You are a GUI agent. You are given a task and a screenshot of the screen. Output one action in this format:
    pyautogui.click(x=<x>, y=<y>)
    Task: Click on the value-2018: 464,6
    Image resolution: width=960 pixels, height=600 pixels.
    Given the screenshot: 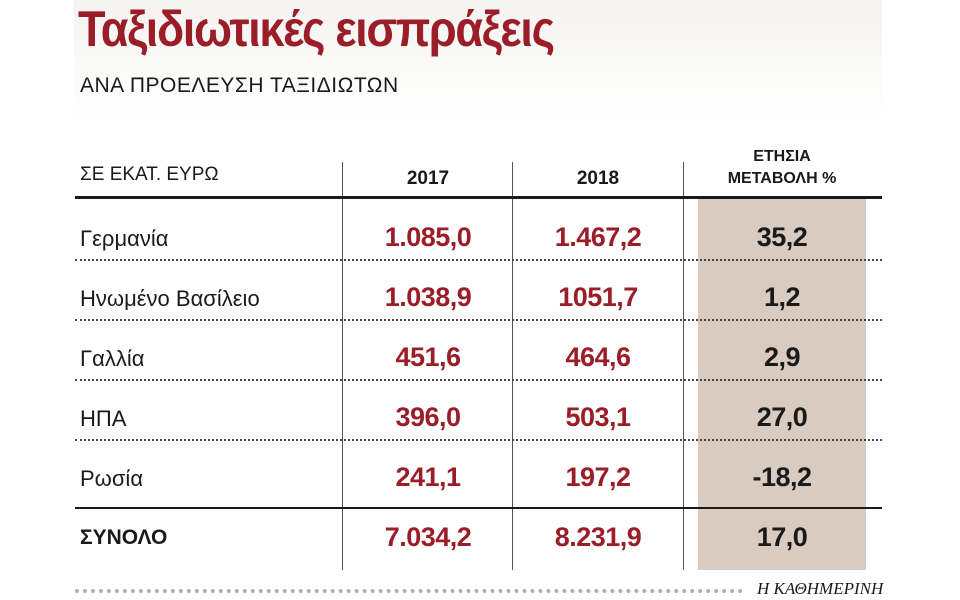 What is the action you would take?
    pyautogui.click(x=598, y=357)
    